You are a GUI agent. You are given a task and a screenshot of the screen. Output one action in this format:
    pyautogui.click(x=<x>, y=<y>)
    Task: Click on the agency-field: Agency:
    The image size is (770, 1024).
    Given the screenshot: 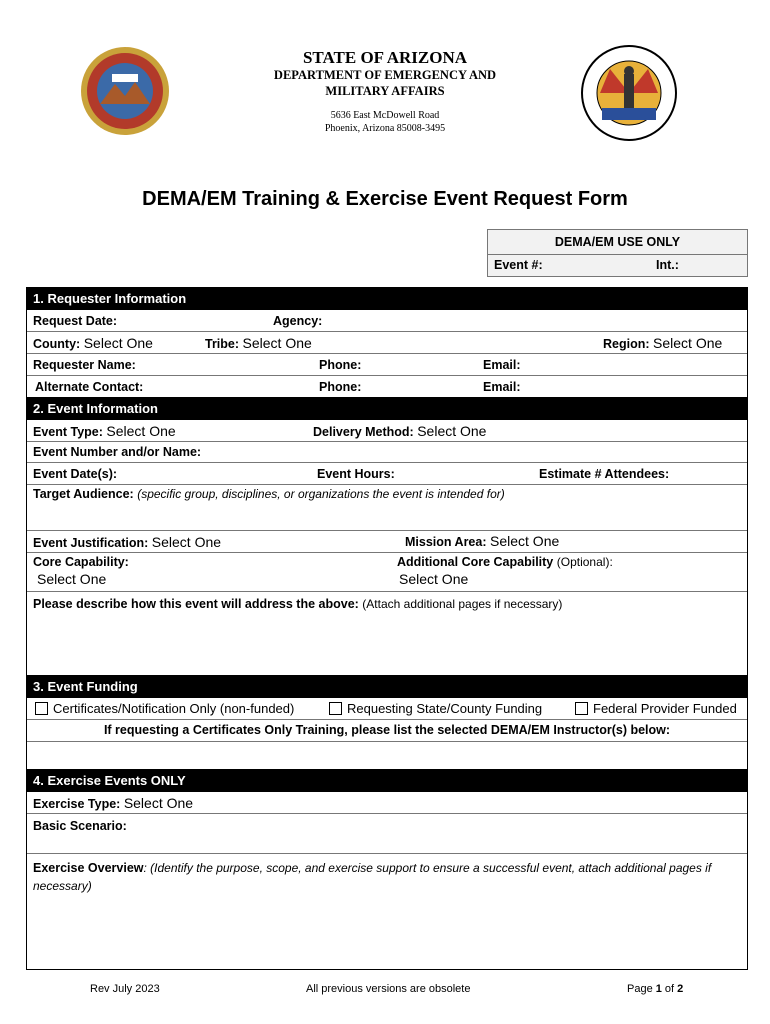 What is the action you would take?
    pyautogui.click(x=298, y=321)
    